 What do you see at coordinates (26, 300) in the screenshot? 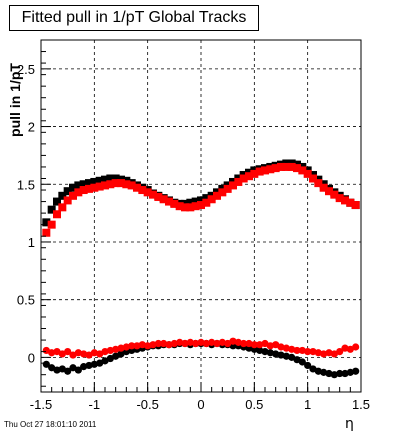
I see `y-tick-label: 0.5` at bounding box center [26, 300].